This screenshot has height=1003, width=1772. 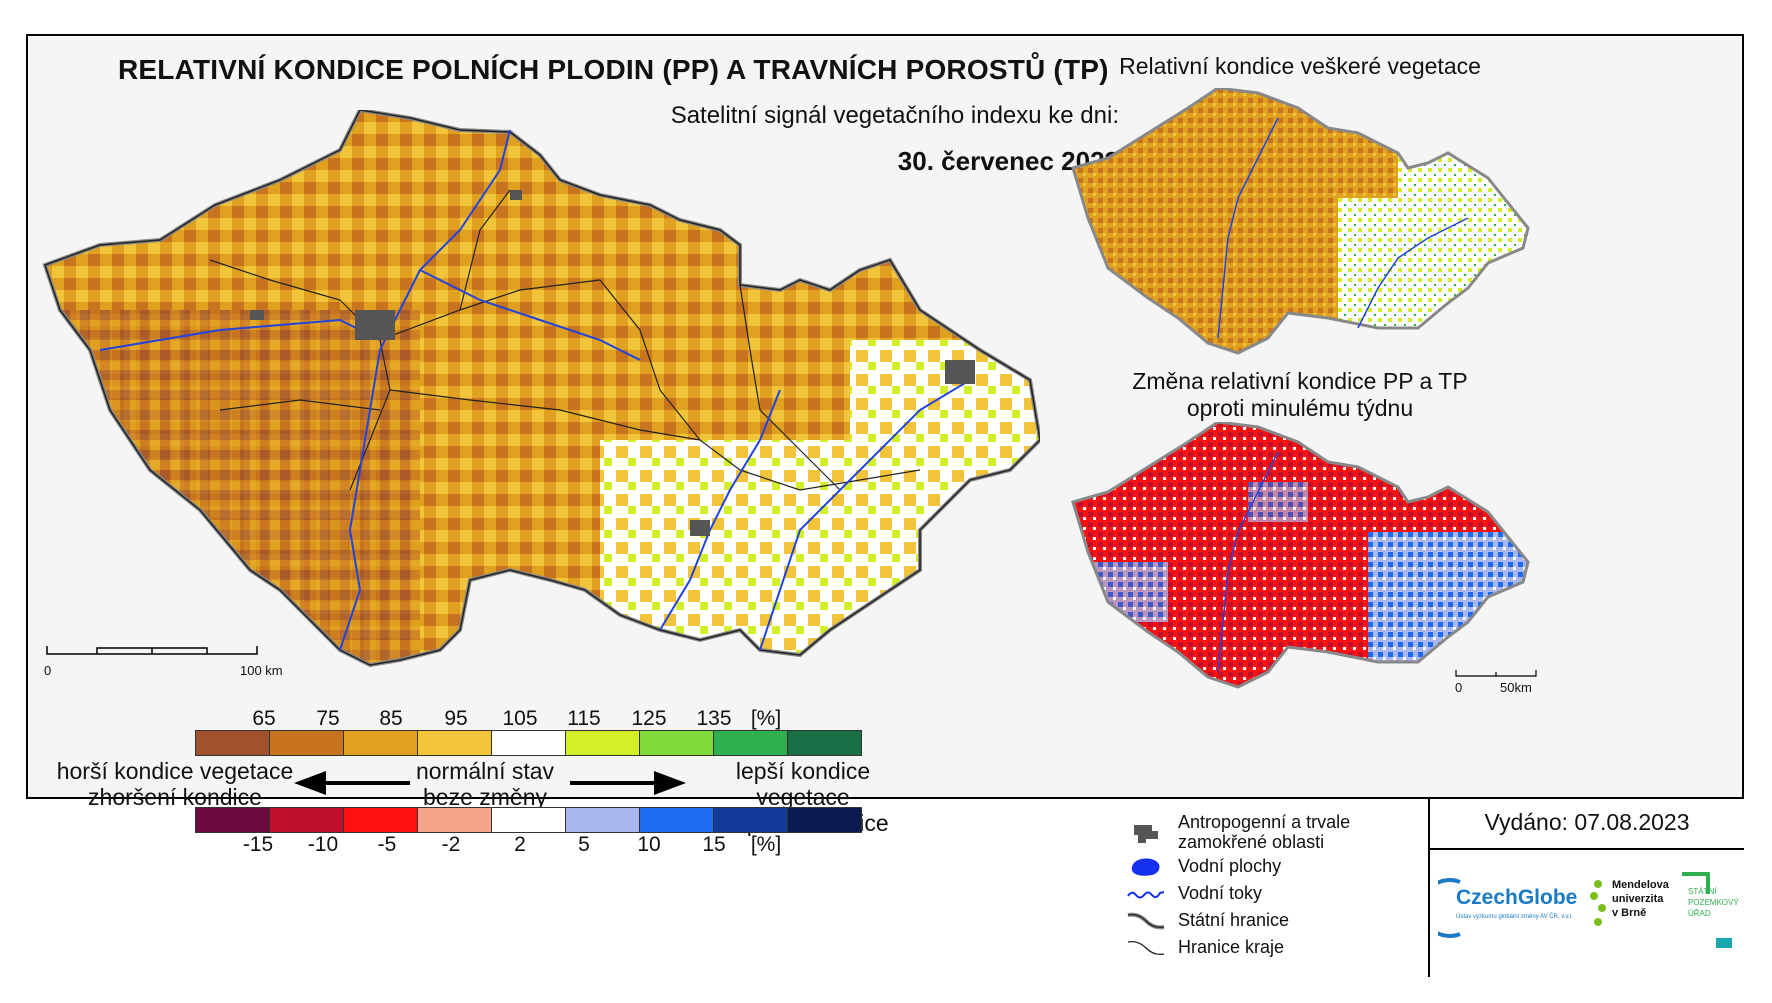 What do you see at coordinates (391, 718) in the screenshot?
I see `condition-tick: 85` at bounding box center [391, 718].